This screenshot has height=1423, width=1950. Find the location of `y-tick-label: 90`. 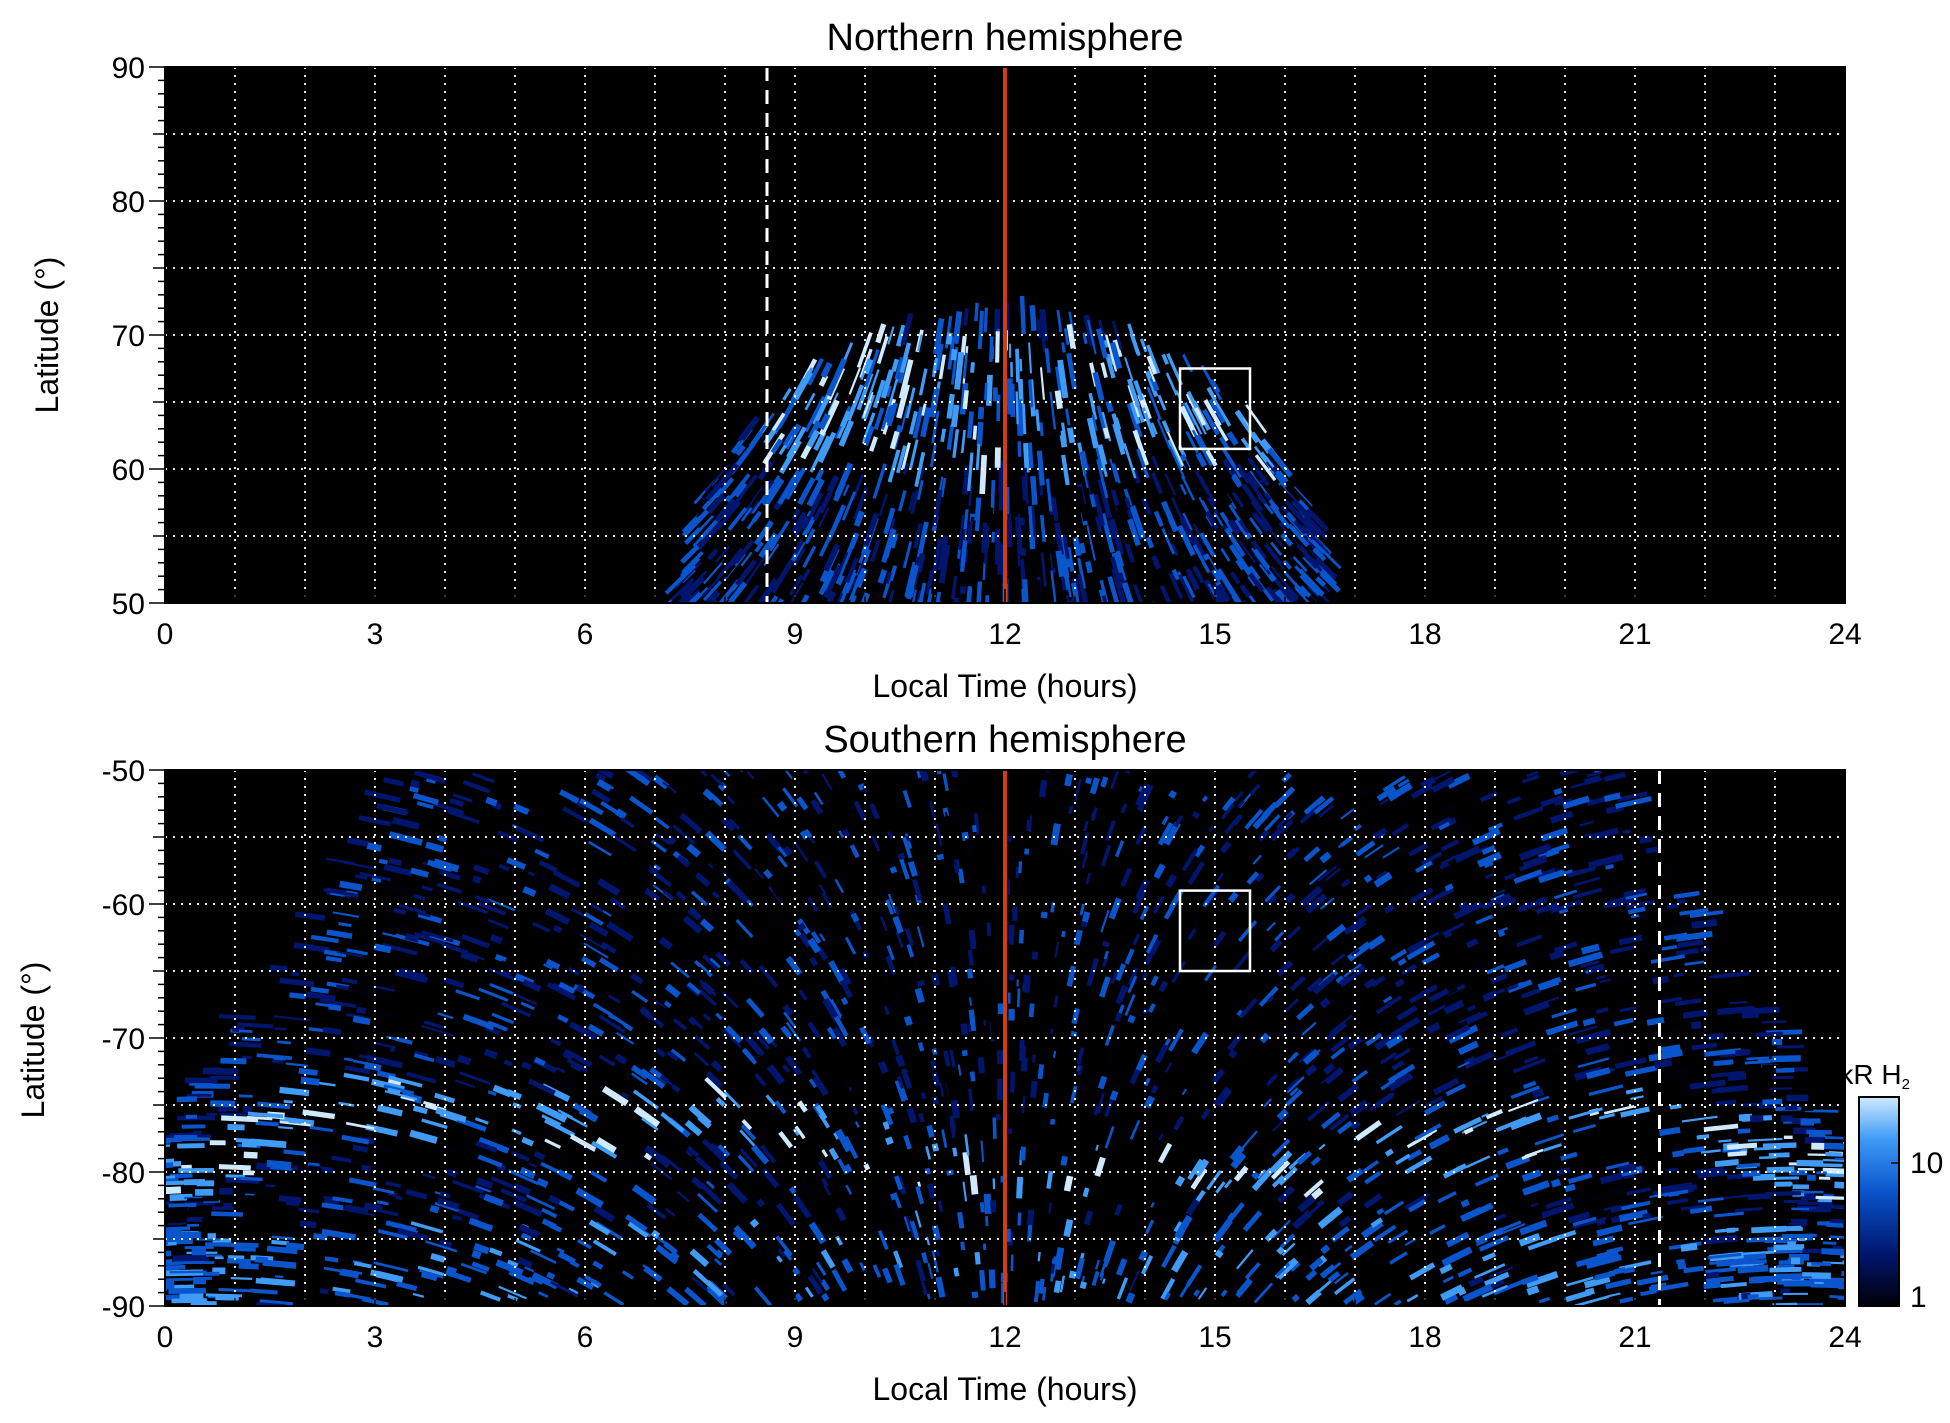

y-tick-label: 90 is located at coordinates (128, 68).